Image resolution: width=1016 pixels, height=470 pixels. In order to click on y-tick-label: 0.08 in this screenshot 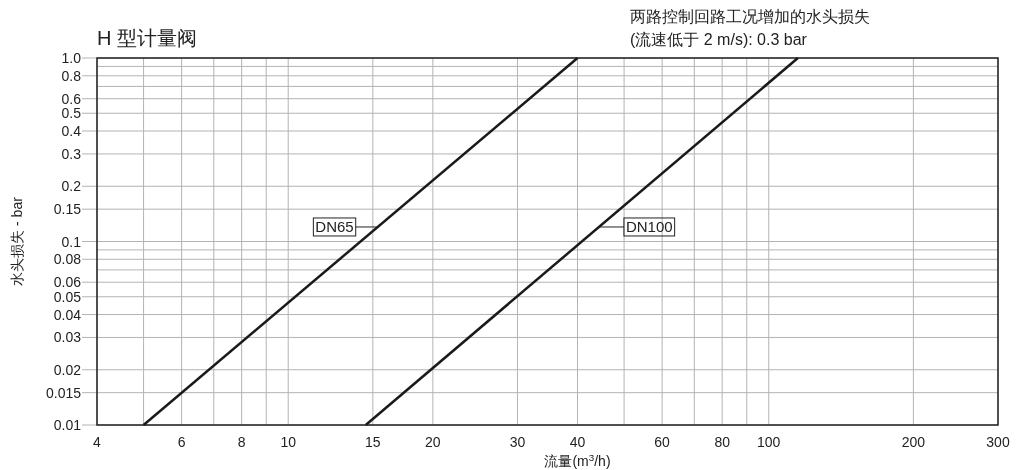, I will do `click(67, 259)`.